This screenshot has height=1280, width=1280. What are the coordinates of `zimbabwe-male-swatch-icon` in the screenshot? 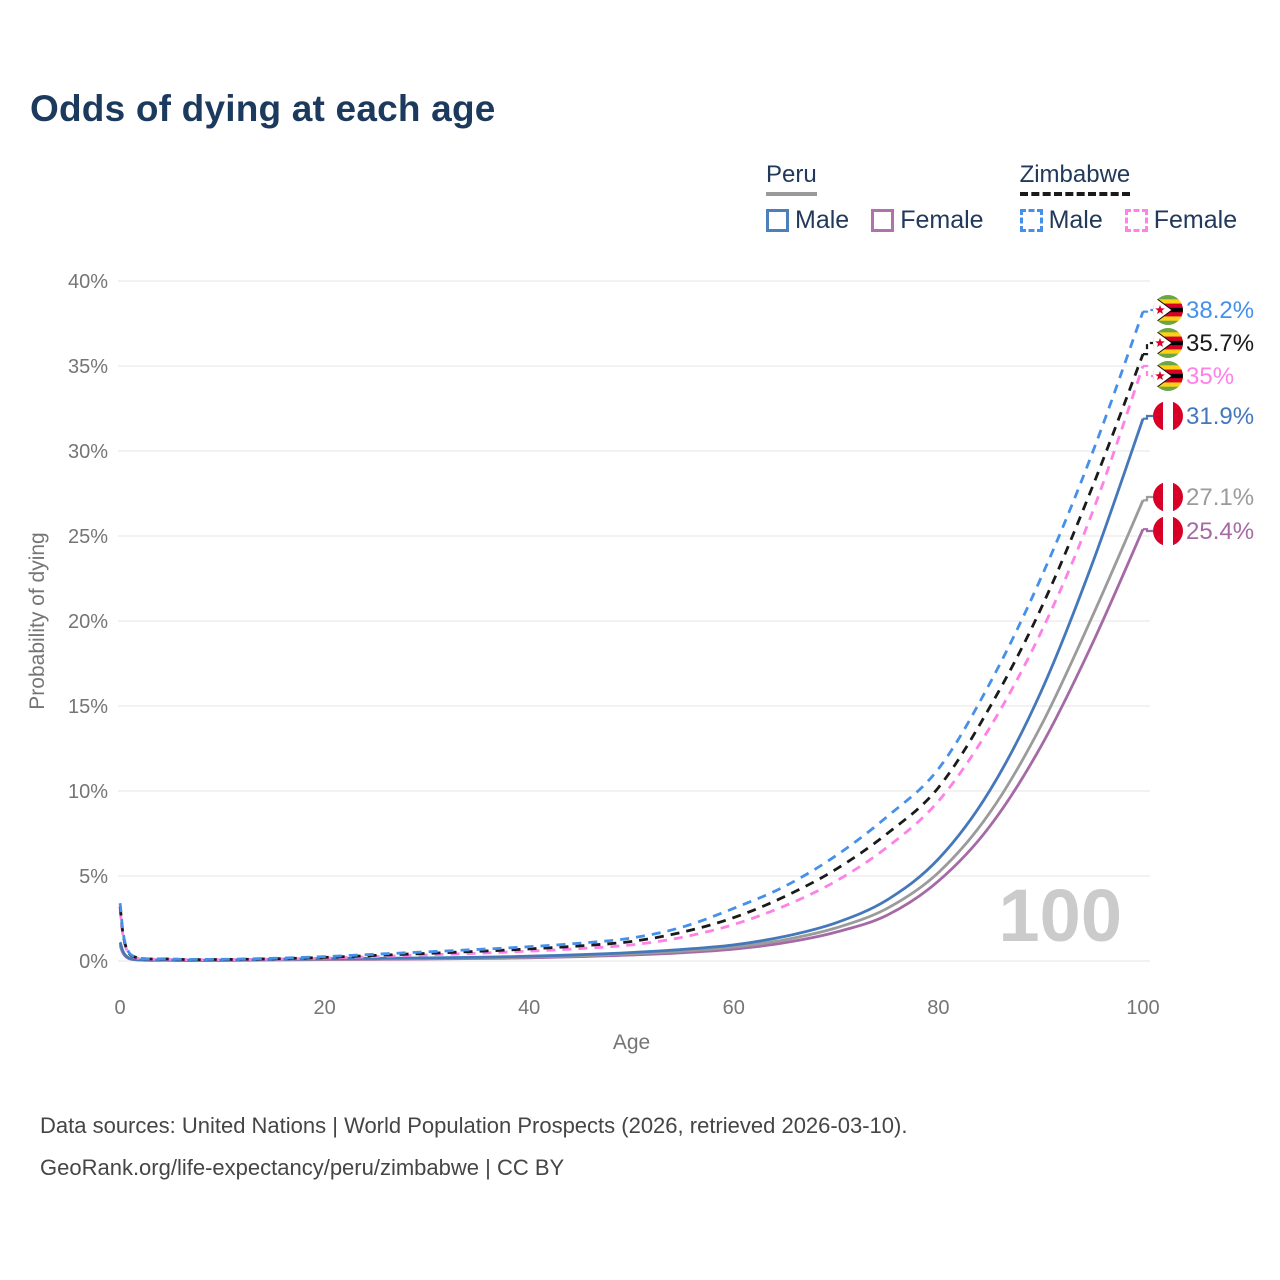 It's located at (1031, 220).